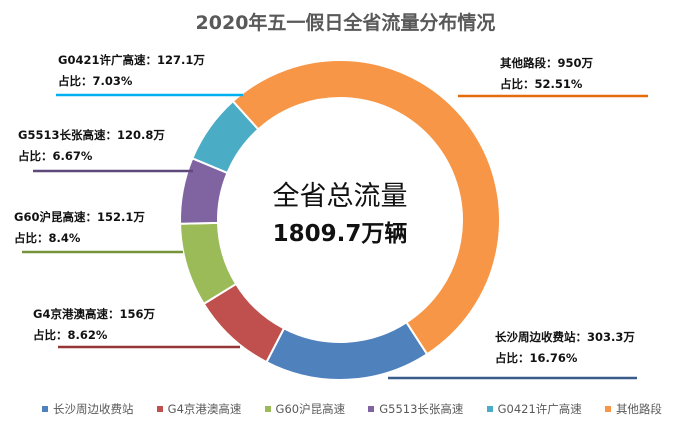 The image size is (691, 428). Describe the element at coordinates (539, 409) in the screenshot. I see `legend-label: G0421许广高速` at that location.